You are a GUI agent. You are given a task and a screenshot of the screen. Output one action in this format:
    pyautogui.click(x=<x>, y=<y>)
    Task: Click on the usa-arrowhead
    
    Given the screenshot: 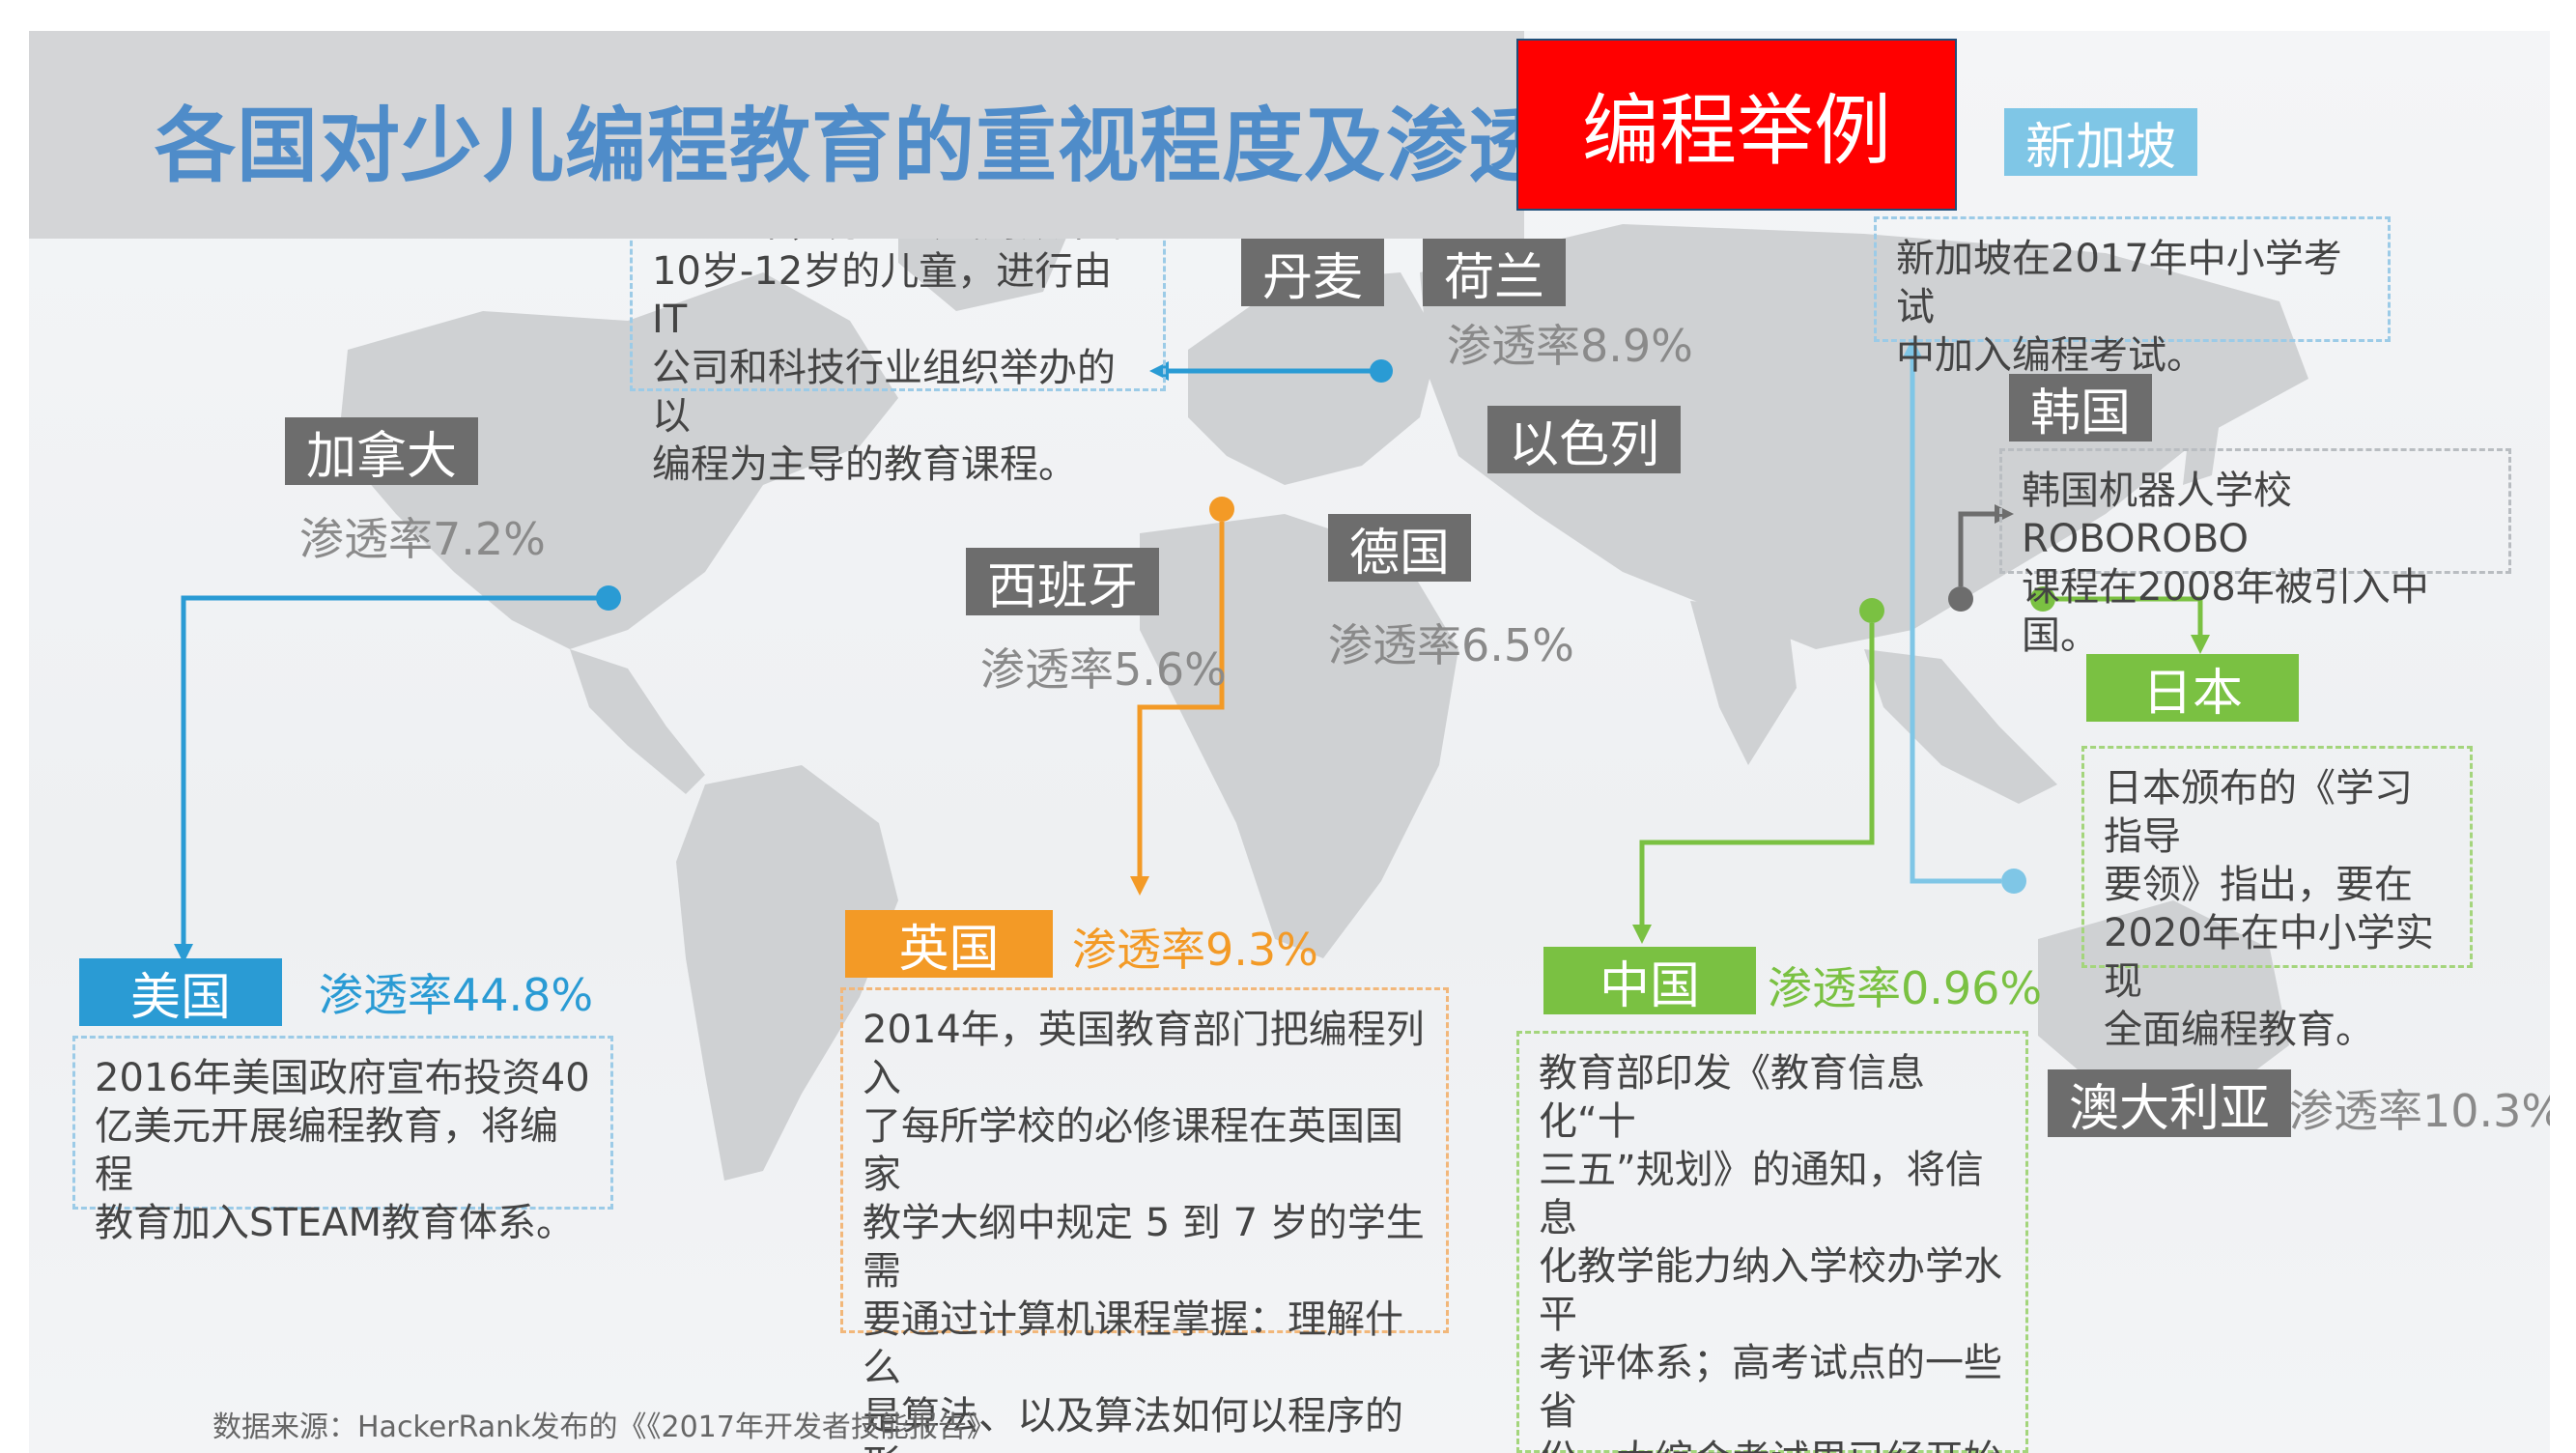 What is the action you would take?
    pyautogui.click(x=183, y=953)
    